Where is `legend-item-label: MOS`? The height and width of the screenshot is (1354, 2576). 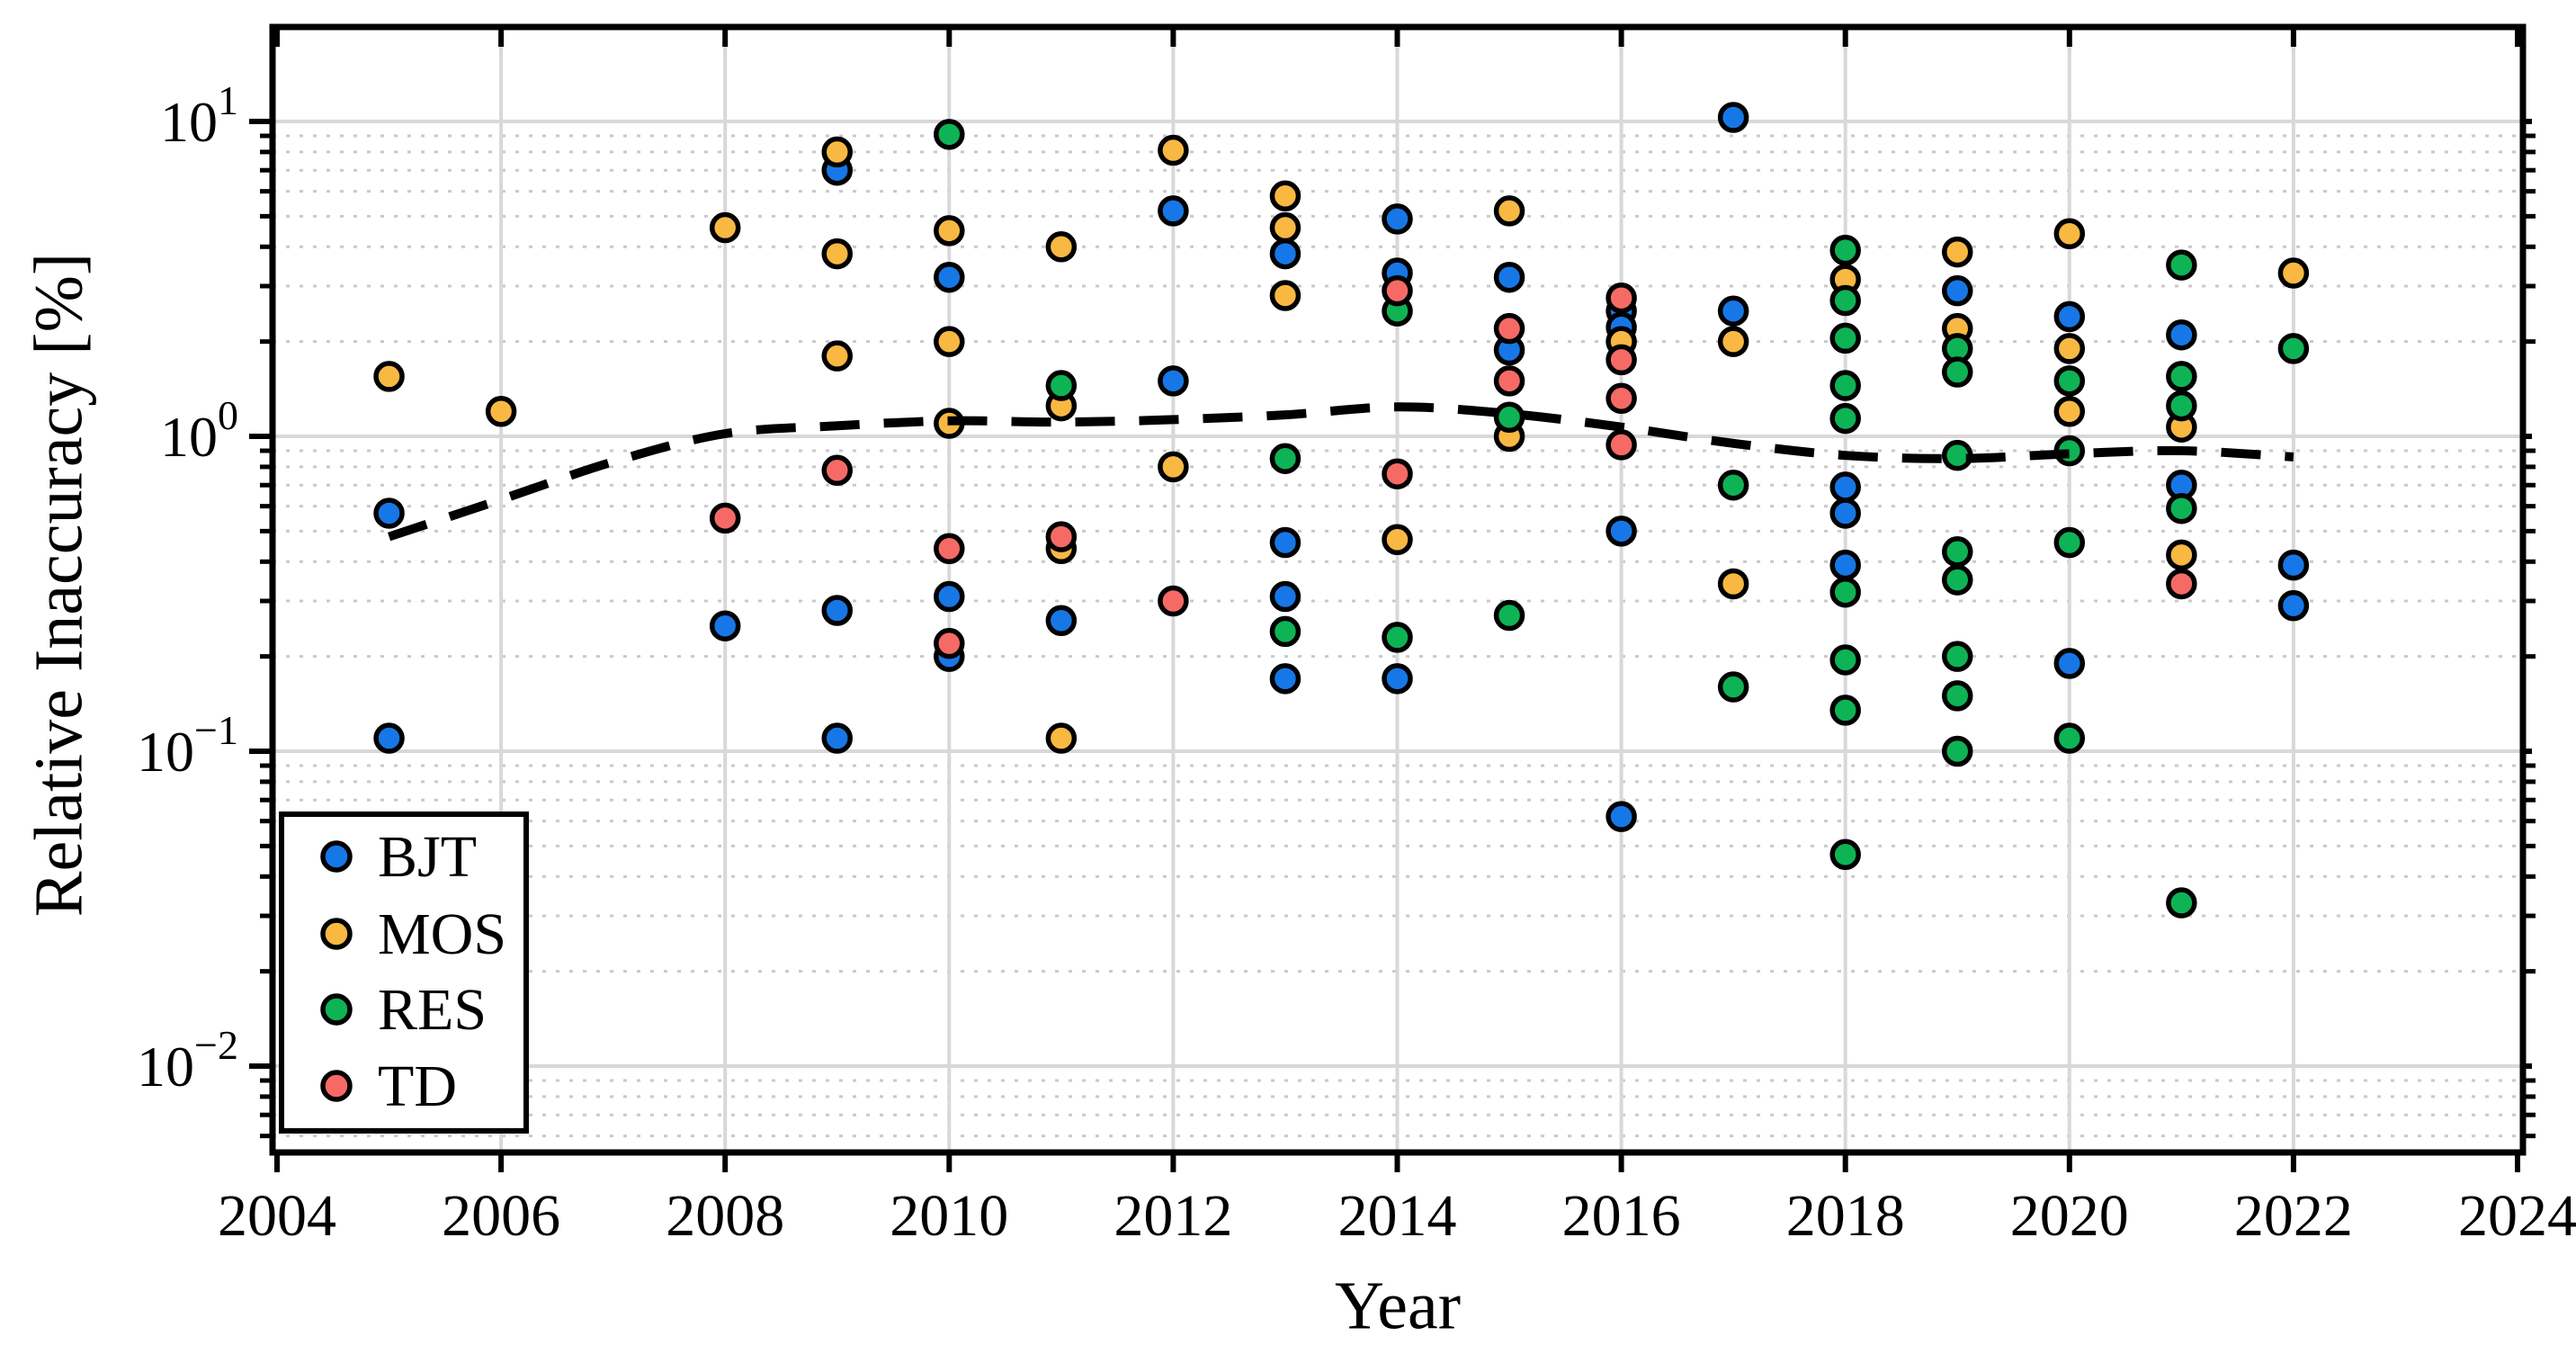
legend-item-label: MOS is located at coordinates (442, 934).